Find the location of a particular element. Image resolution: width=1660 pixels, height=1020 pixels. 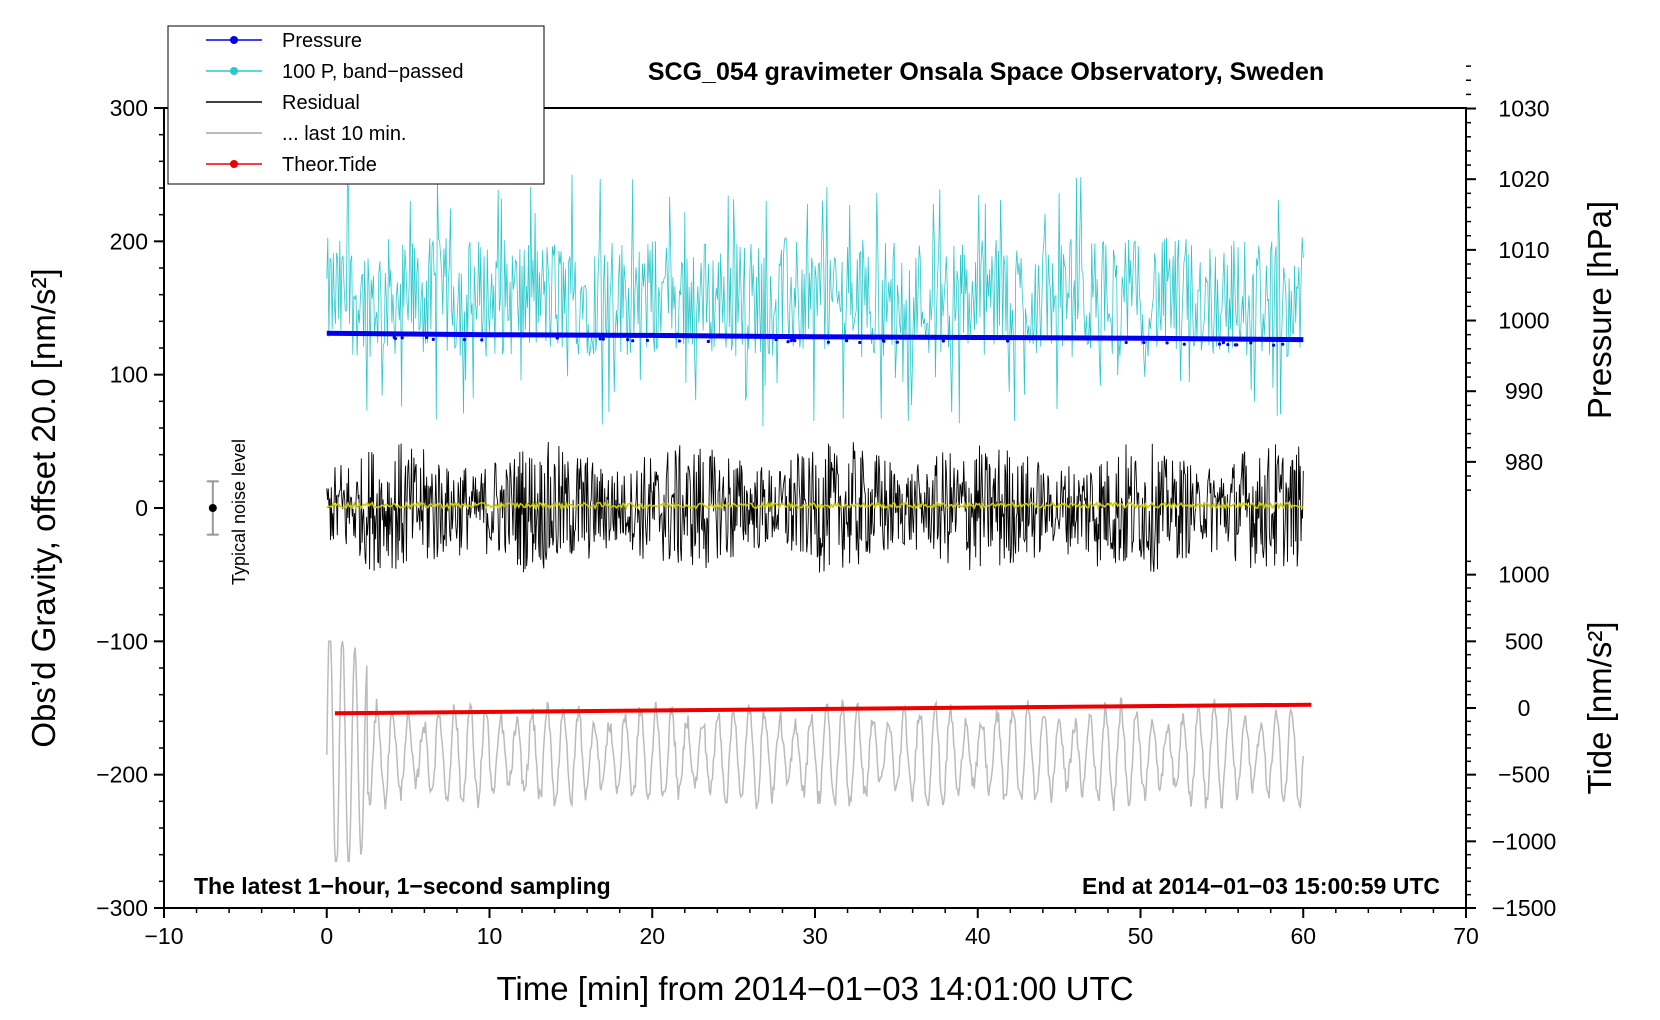

x-tick-label: 40 is located at coordinates (978, 936).